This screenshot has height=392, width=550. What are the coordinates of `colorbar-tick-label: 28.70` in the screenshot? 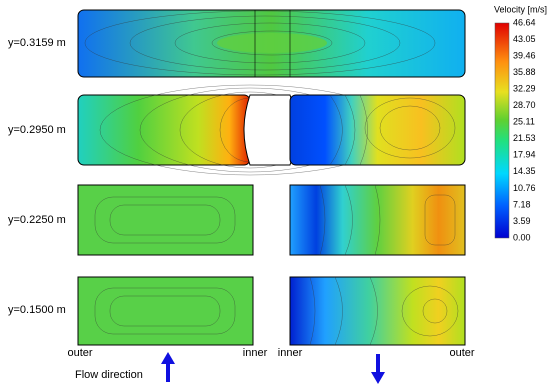 It's located at (524, 105).